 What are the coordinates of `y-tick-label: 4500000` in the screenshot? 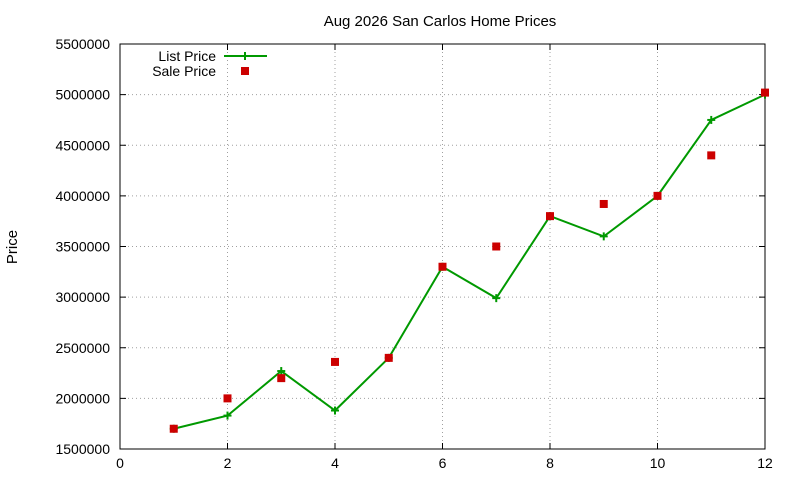 It's located at (82, 145).